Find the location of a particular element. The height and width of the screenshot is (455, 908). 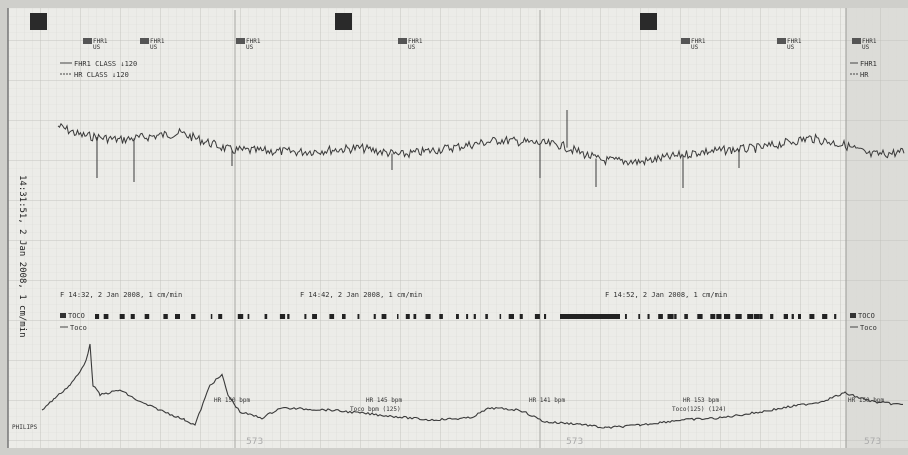

fhr-spikes is located at coordinates (418, 149).